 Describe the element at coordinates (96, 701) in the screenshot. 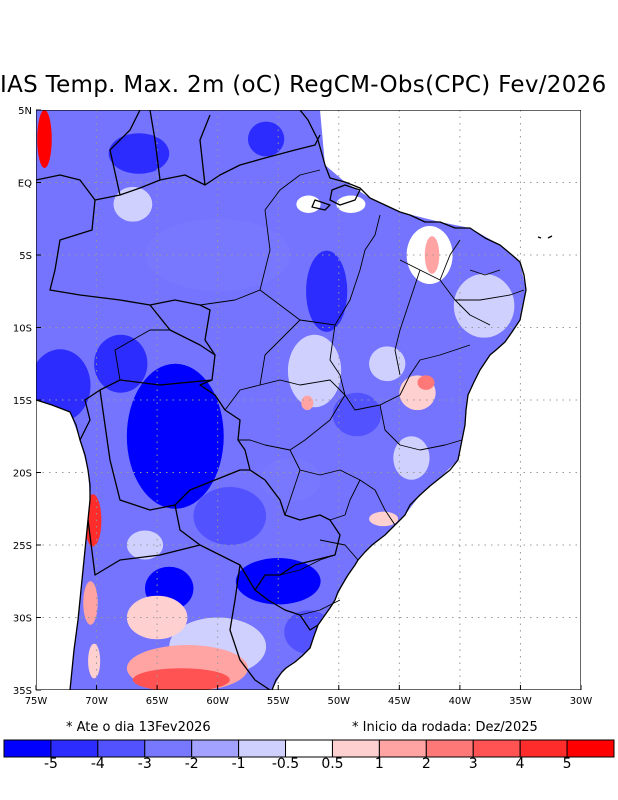

I see `lon-tick-label: 70W` at that location.